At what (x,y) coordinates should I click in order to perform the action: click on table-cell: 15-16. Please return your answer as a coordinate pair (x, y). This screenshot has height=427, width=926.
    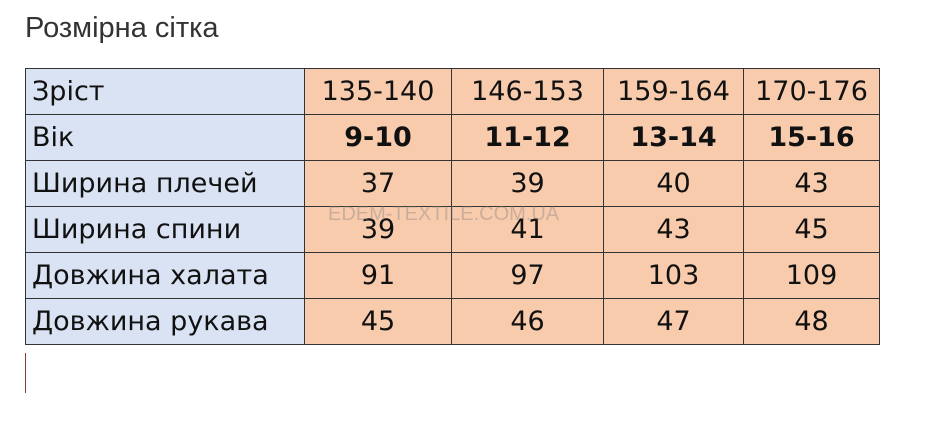
    Looking at the image, I should click on (811, 137).